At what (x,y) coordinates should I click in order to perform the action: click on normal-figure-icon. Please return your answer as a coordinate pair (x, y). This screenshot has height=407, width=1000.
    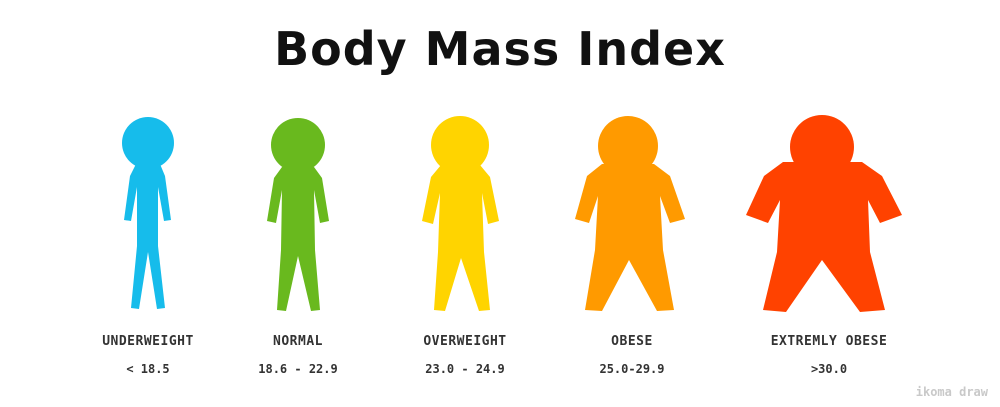
    Looking at the image, I should click on (298, 214).